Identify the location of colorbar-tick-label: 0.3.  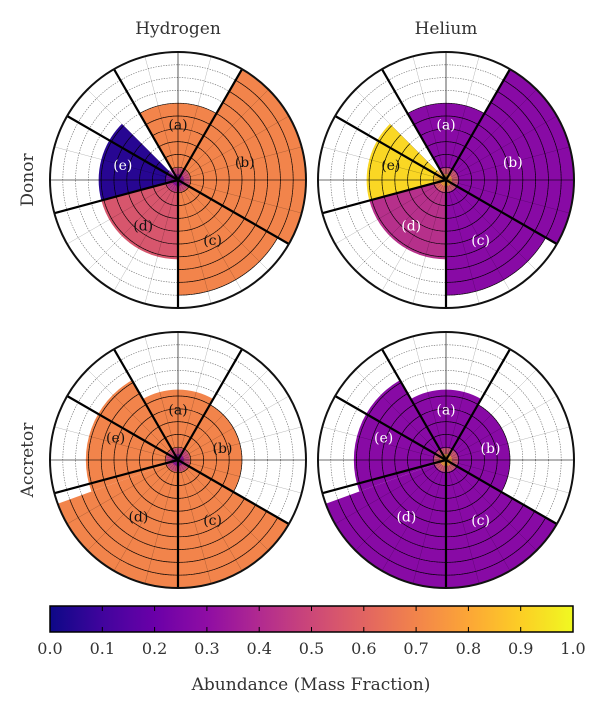
(206, 648).